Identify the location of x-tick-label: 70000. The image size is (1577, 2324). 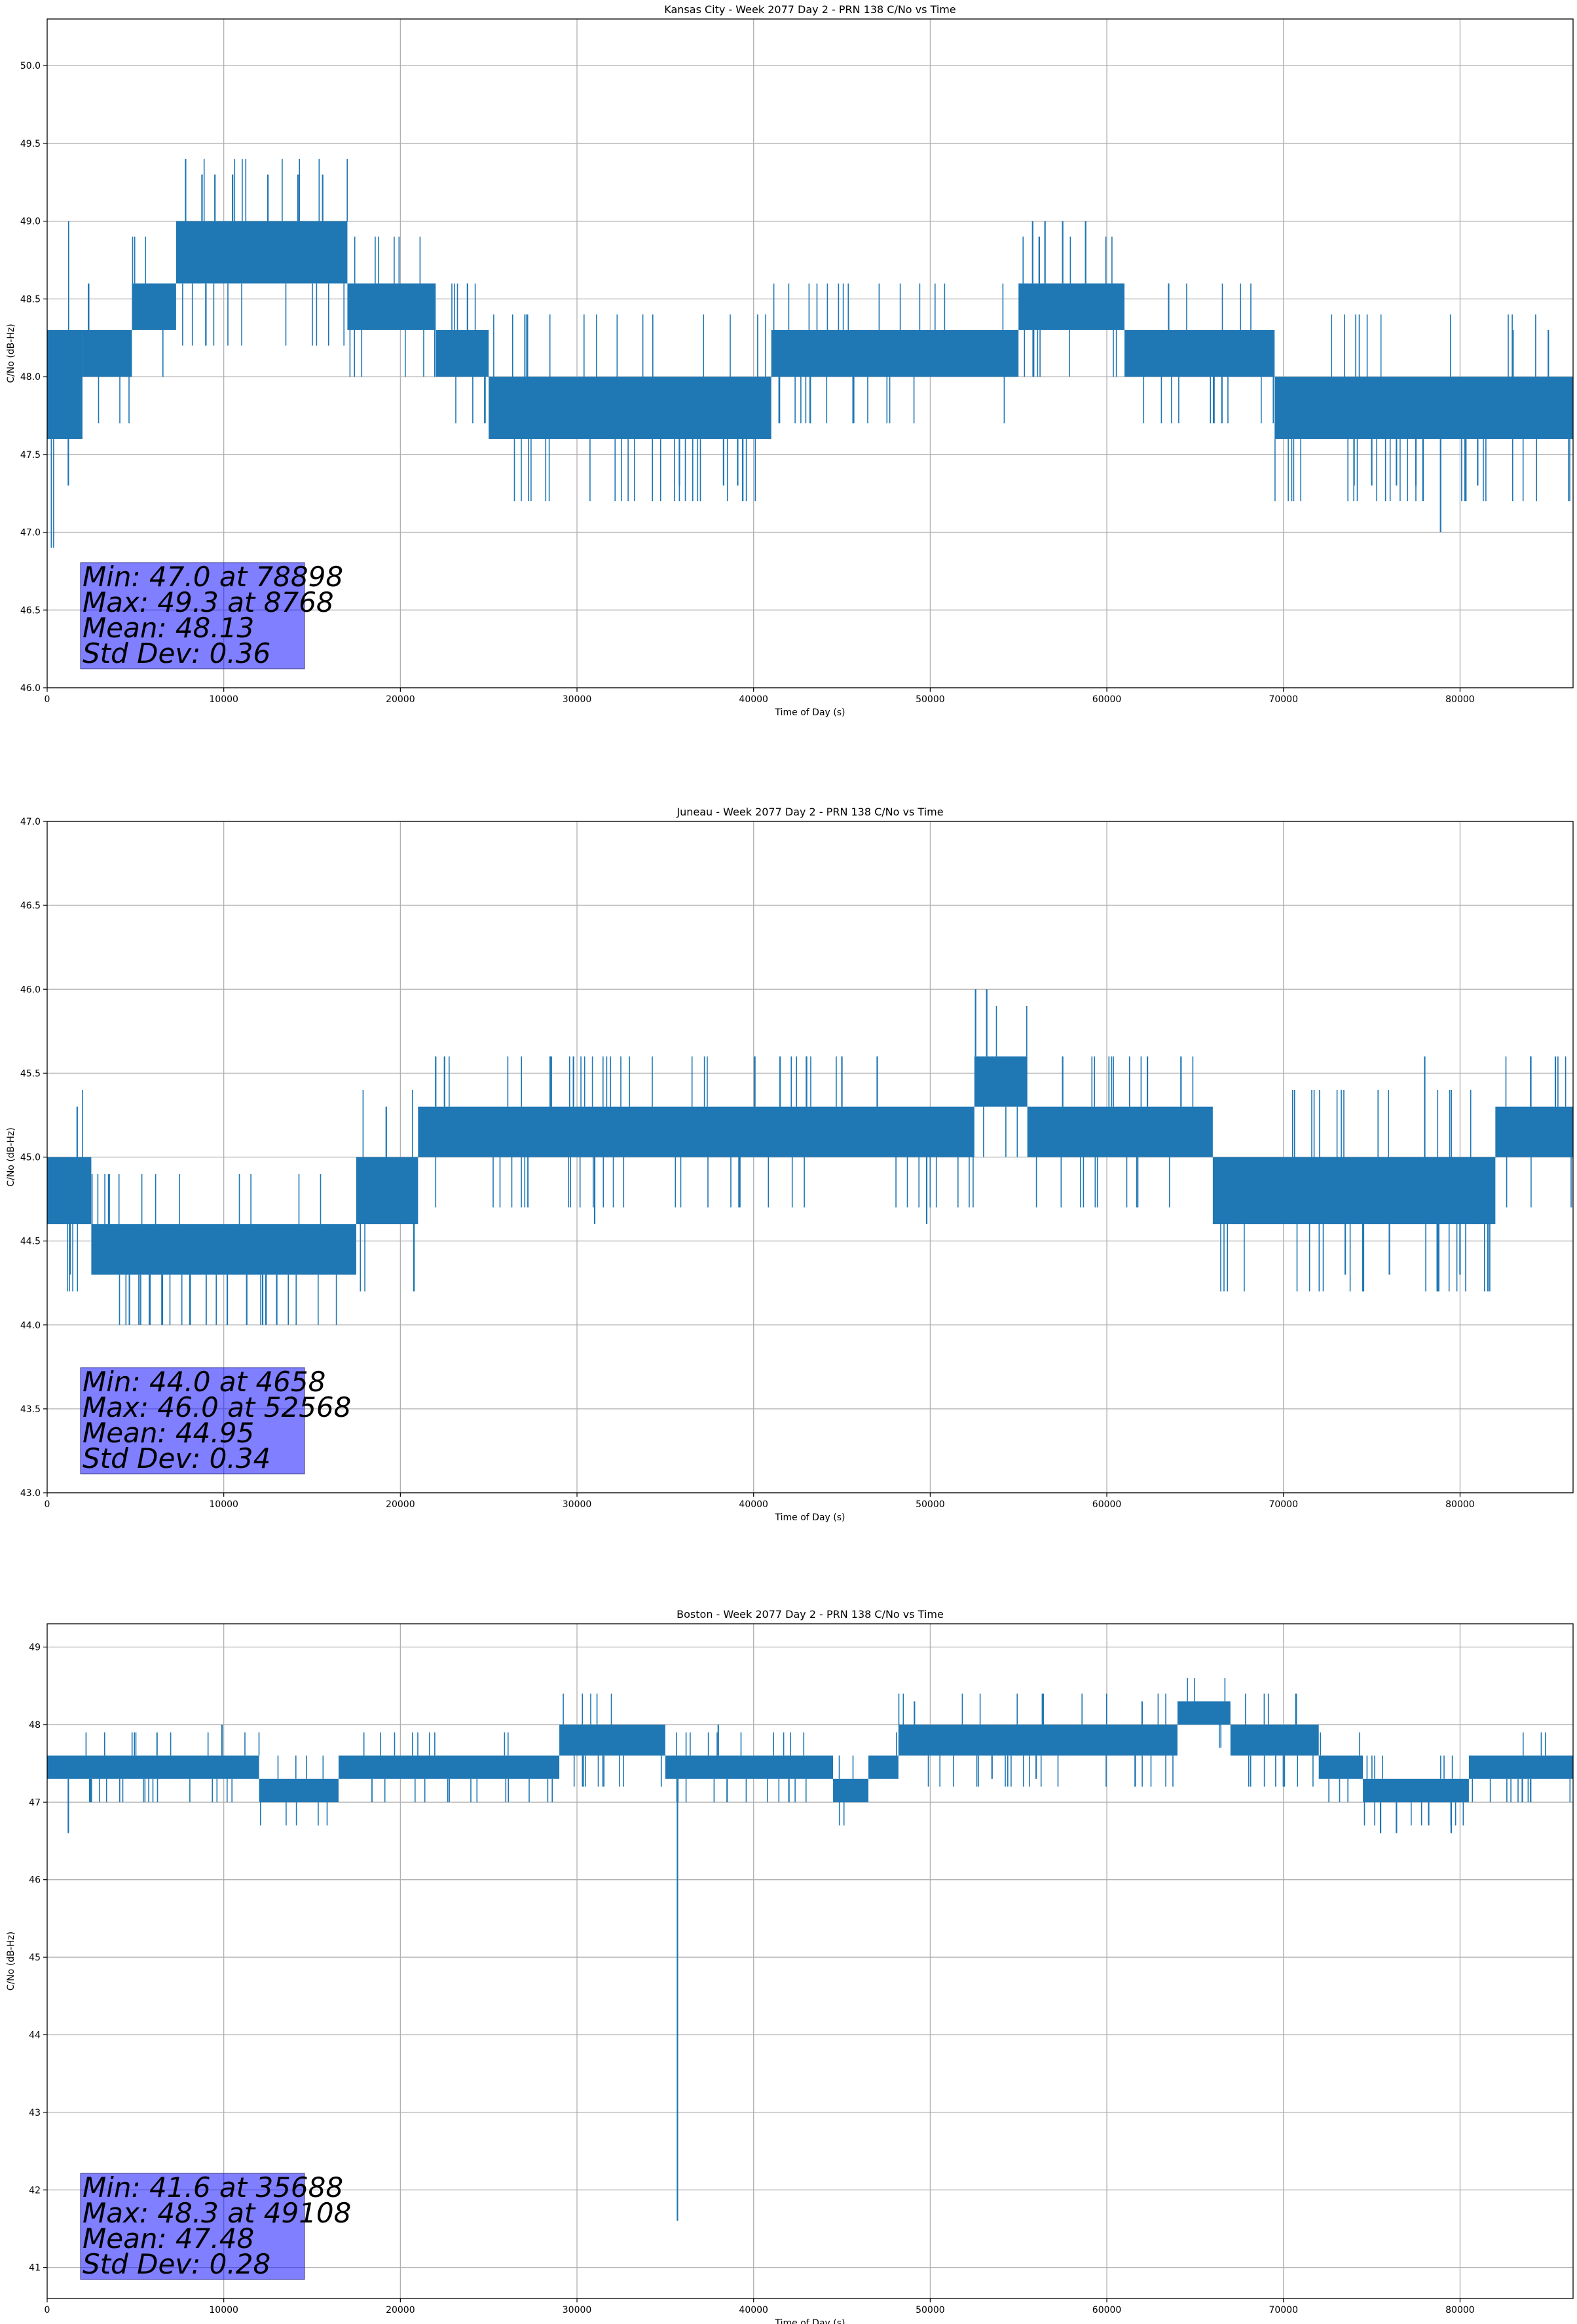
(1283, 699).